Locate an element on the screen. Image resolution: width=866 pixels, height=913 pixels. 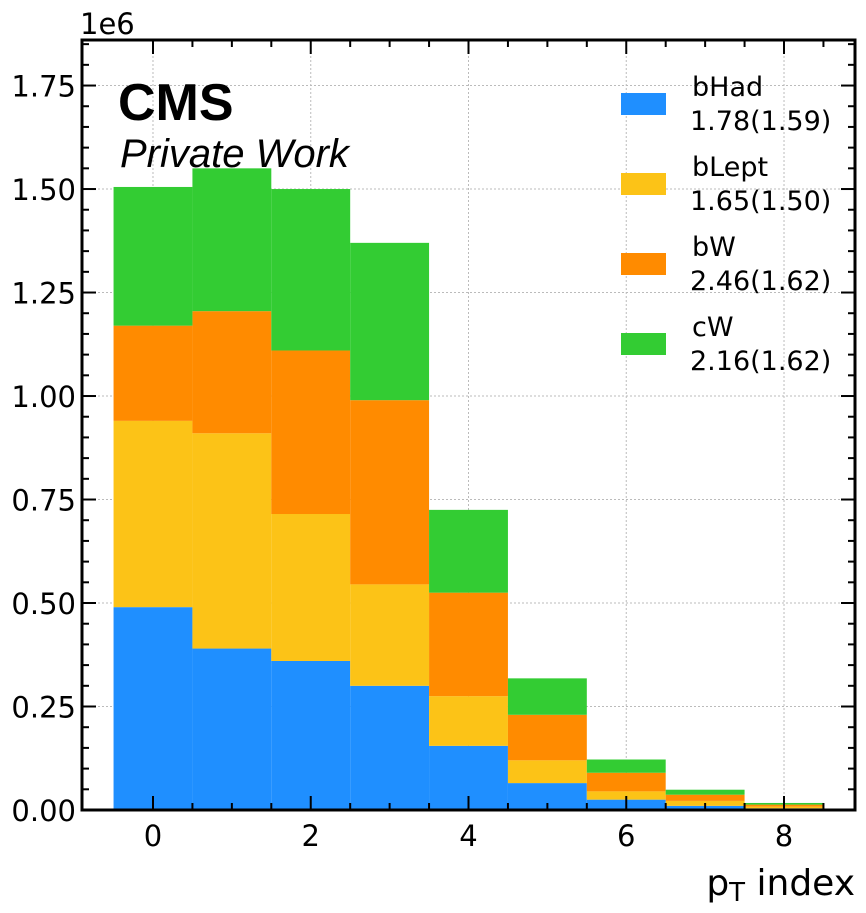
legend-stat-cW: 2.16(1.62) is located at coordinates (760, 361).